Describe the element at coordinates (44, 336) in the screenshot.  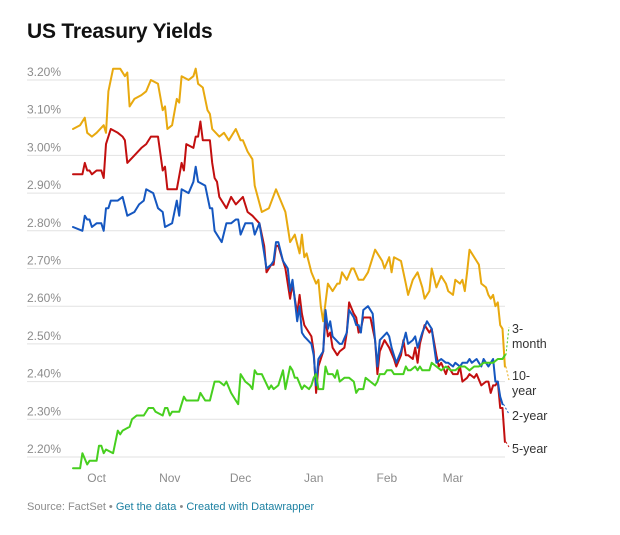
I see `y-tick-label: 2.50%` at that location.